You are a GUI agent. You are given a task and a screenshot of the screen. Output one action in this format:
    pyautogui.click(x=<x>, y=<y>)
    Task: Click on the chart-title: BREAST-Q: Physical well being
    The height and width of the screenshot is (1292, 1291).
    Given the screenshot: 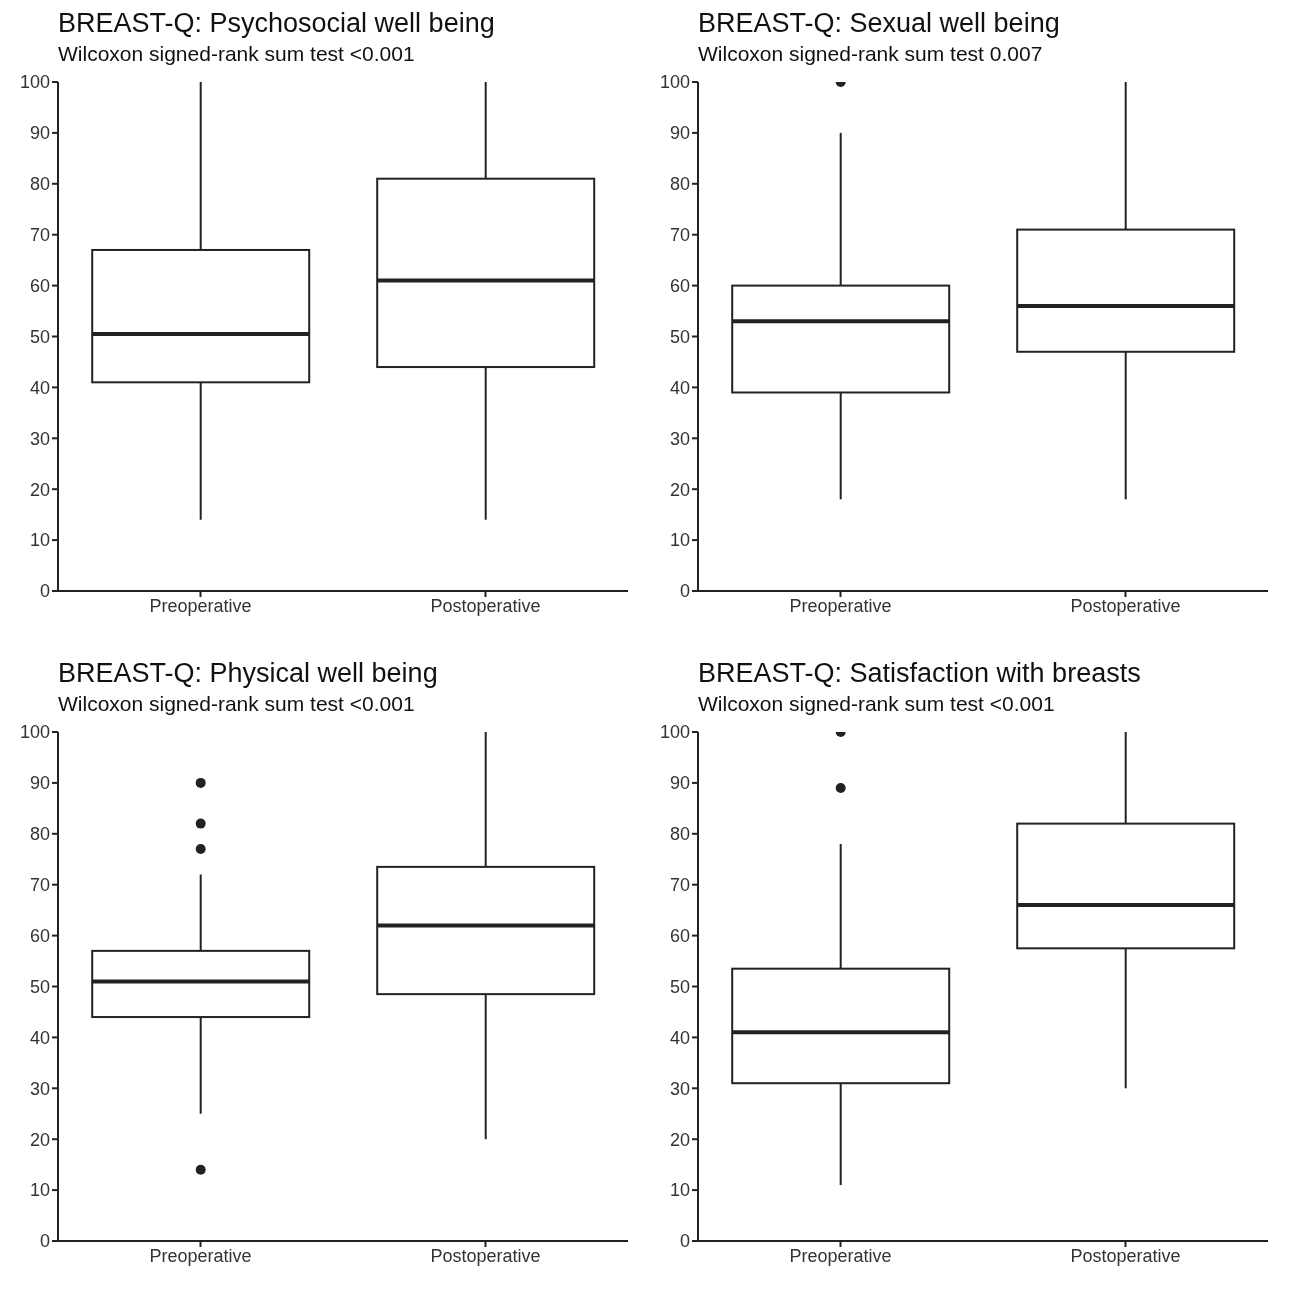 What is the action you would take?
    pyautogui.click(x=248, y=674)
    